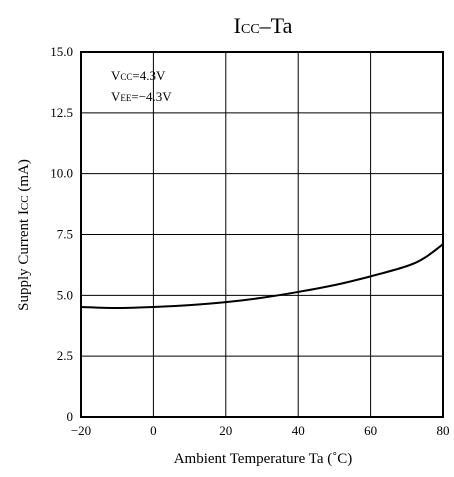  Describe the element at coordinates (65, 234) in the screenshot. I see `y-tick-label: 7.5` at that location.